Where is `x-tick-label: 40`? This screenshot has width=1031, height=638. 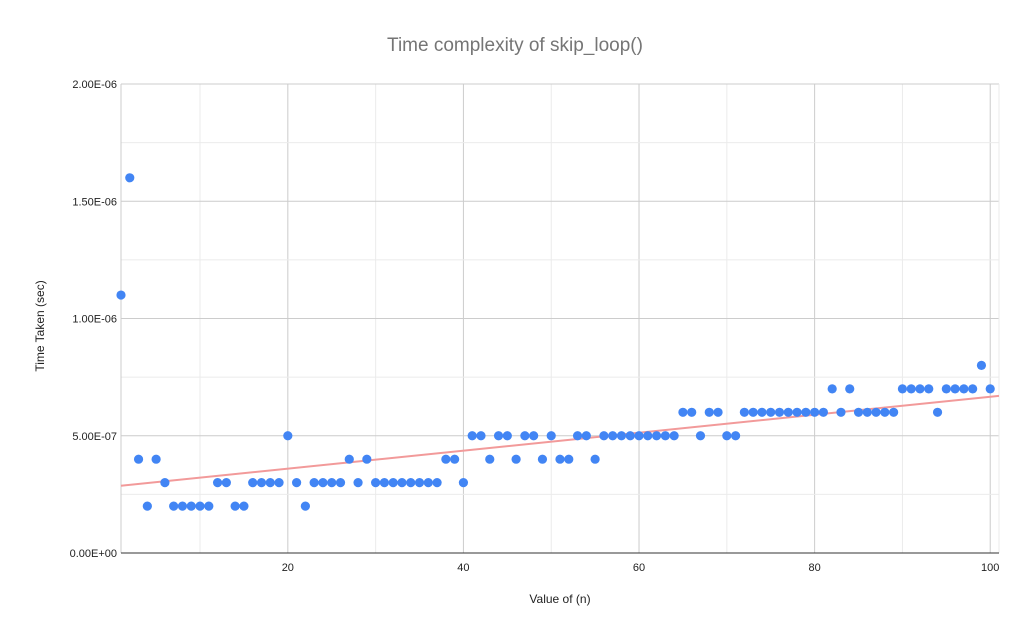
x-tick-label: 40 is located at coordinates (463, 568).